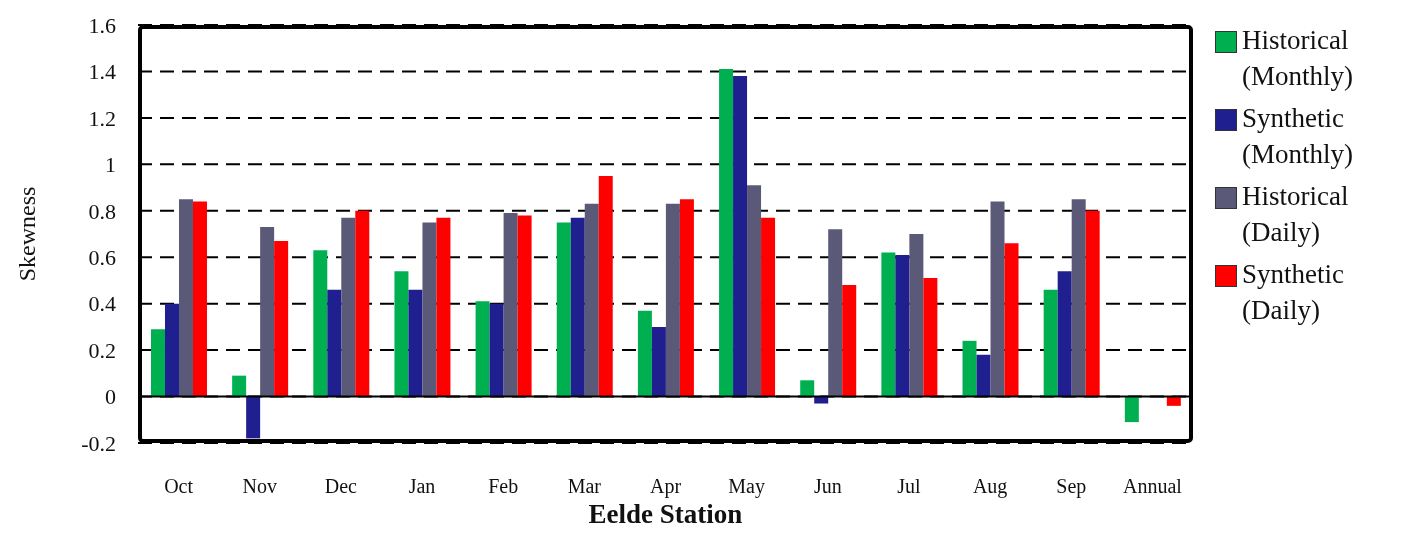 This screenshot has width=1405, height=533. What do you see at coordinates (503, 486) in the screenshot?
I see `x-tick-label: Feb` at bounding box center [503, 486].